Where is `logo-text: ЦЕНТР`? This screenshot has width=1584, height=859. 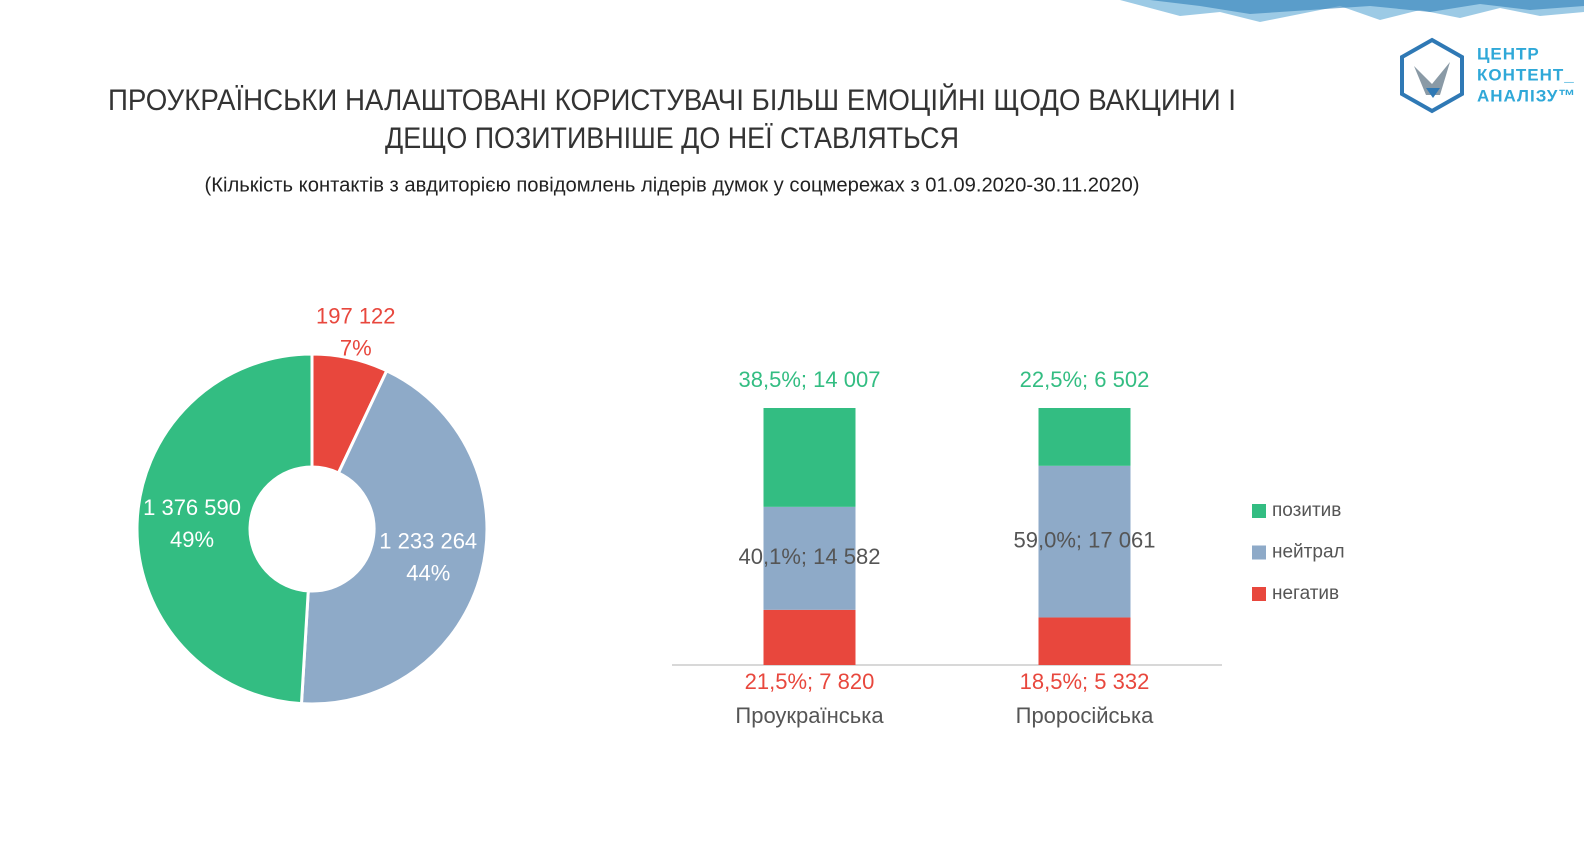
logo-text: ЦЕНТР is located at coordinates (1508, 53).